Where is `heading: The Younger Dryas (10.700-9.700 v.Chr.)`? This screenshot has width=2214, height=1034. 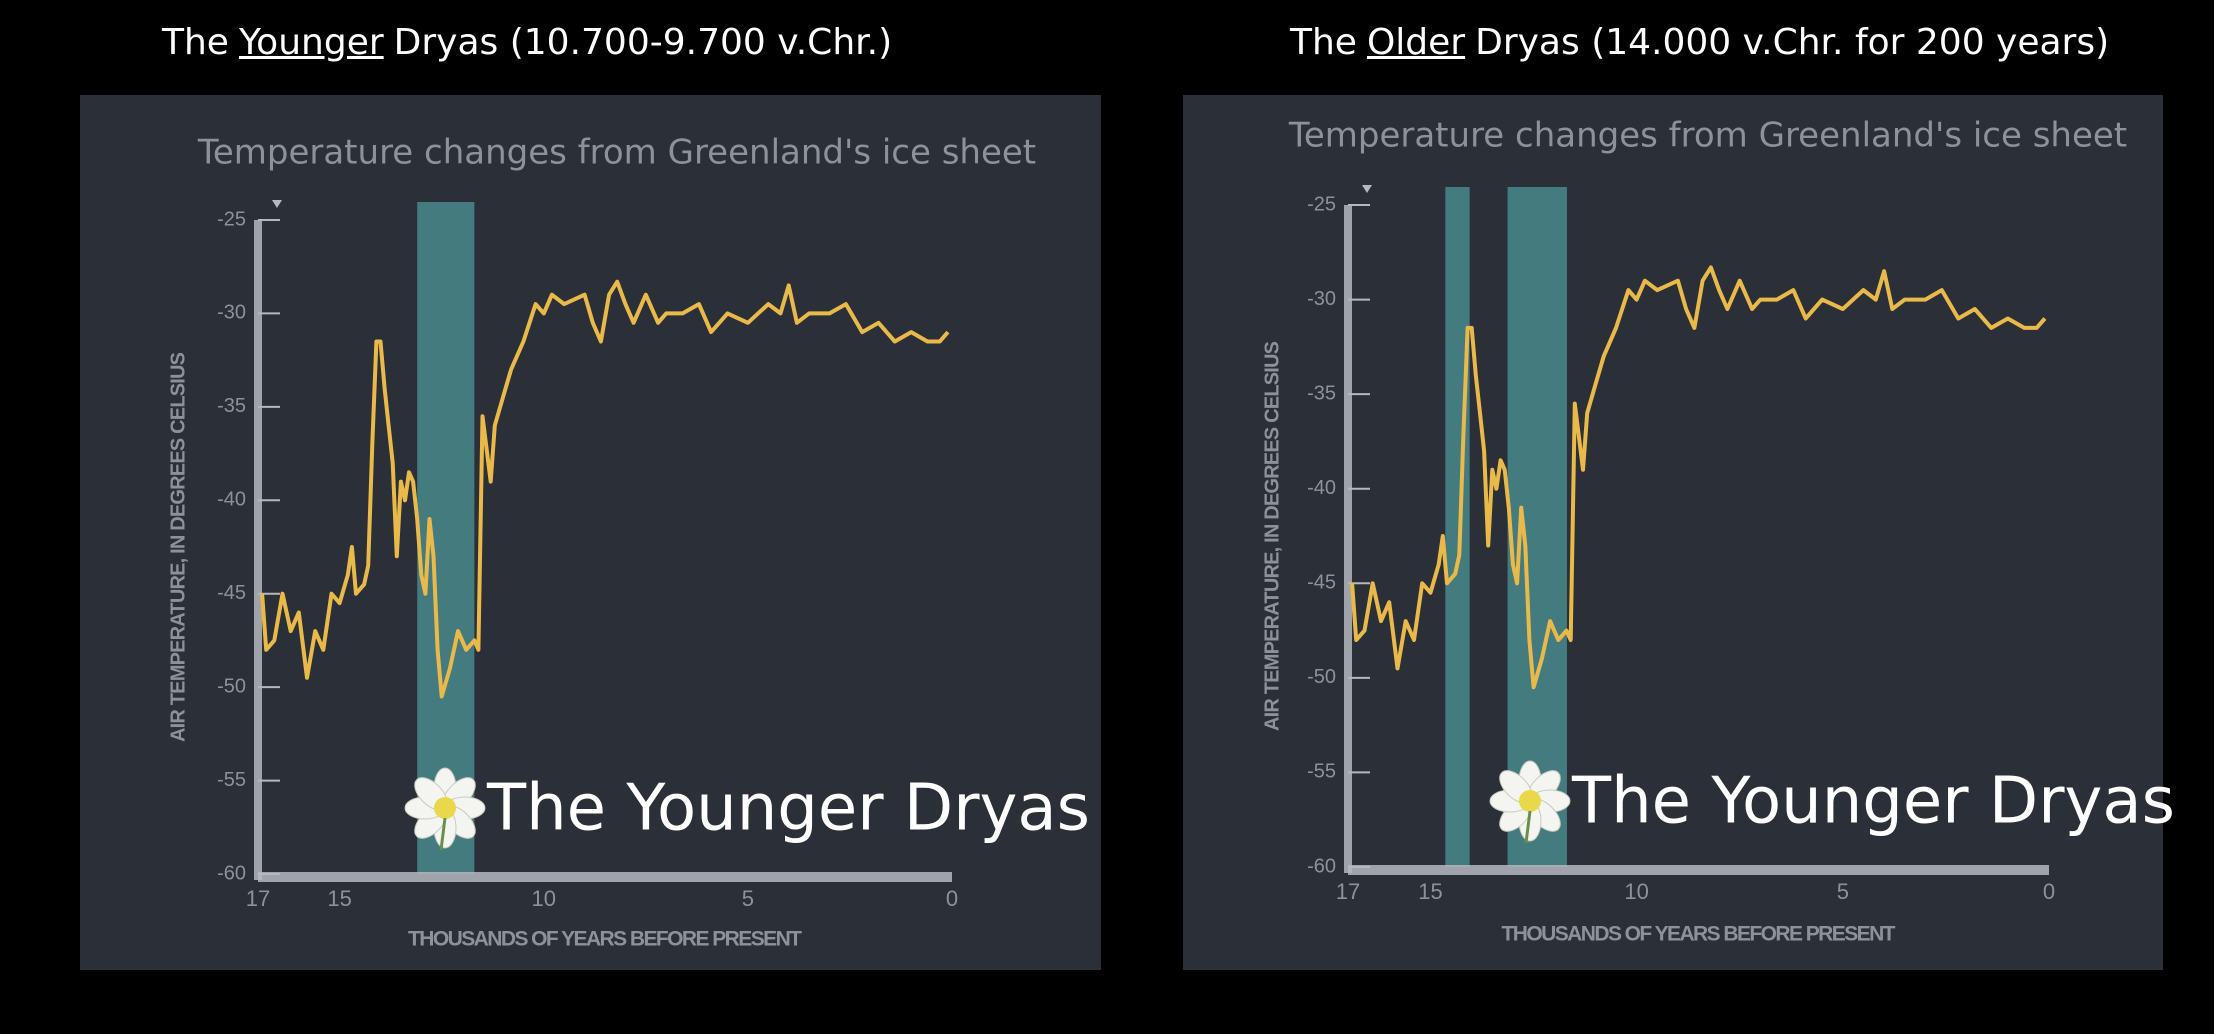
heading: The Younger Dryas (10.700-9.700 v.Chr.) is located at coordinates (527, 42).